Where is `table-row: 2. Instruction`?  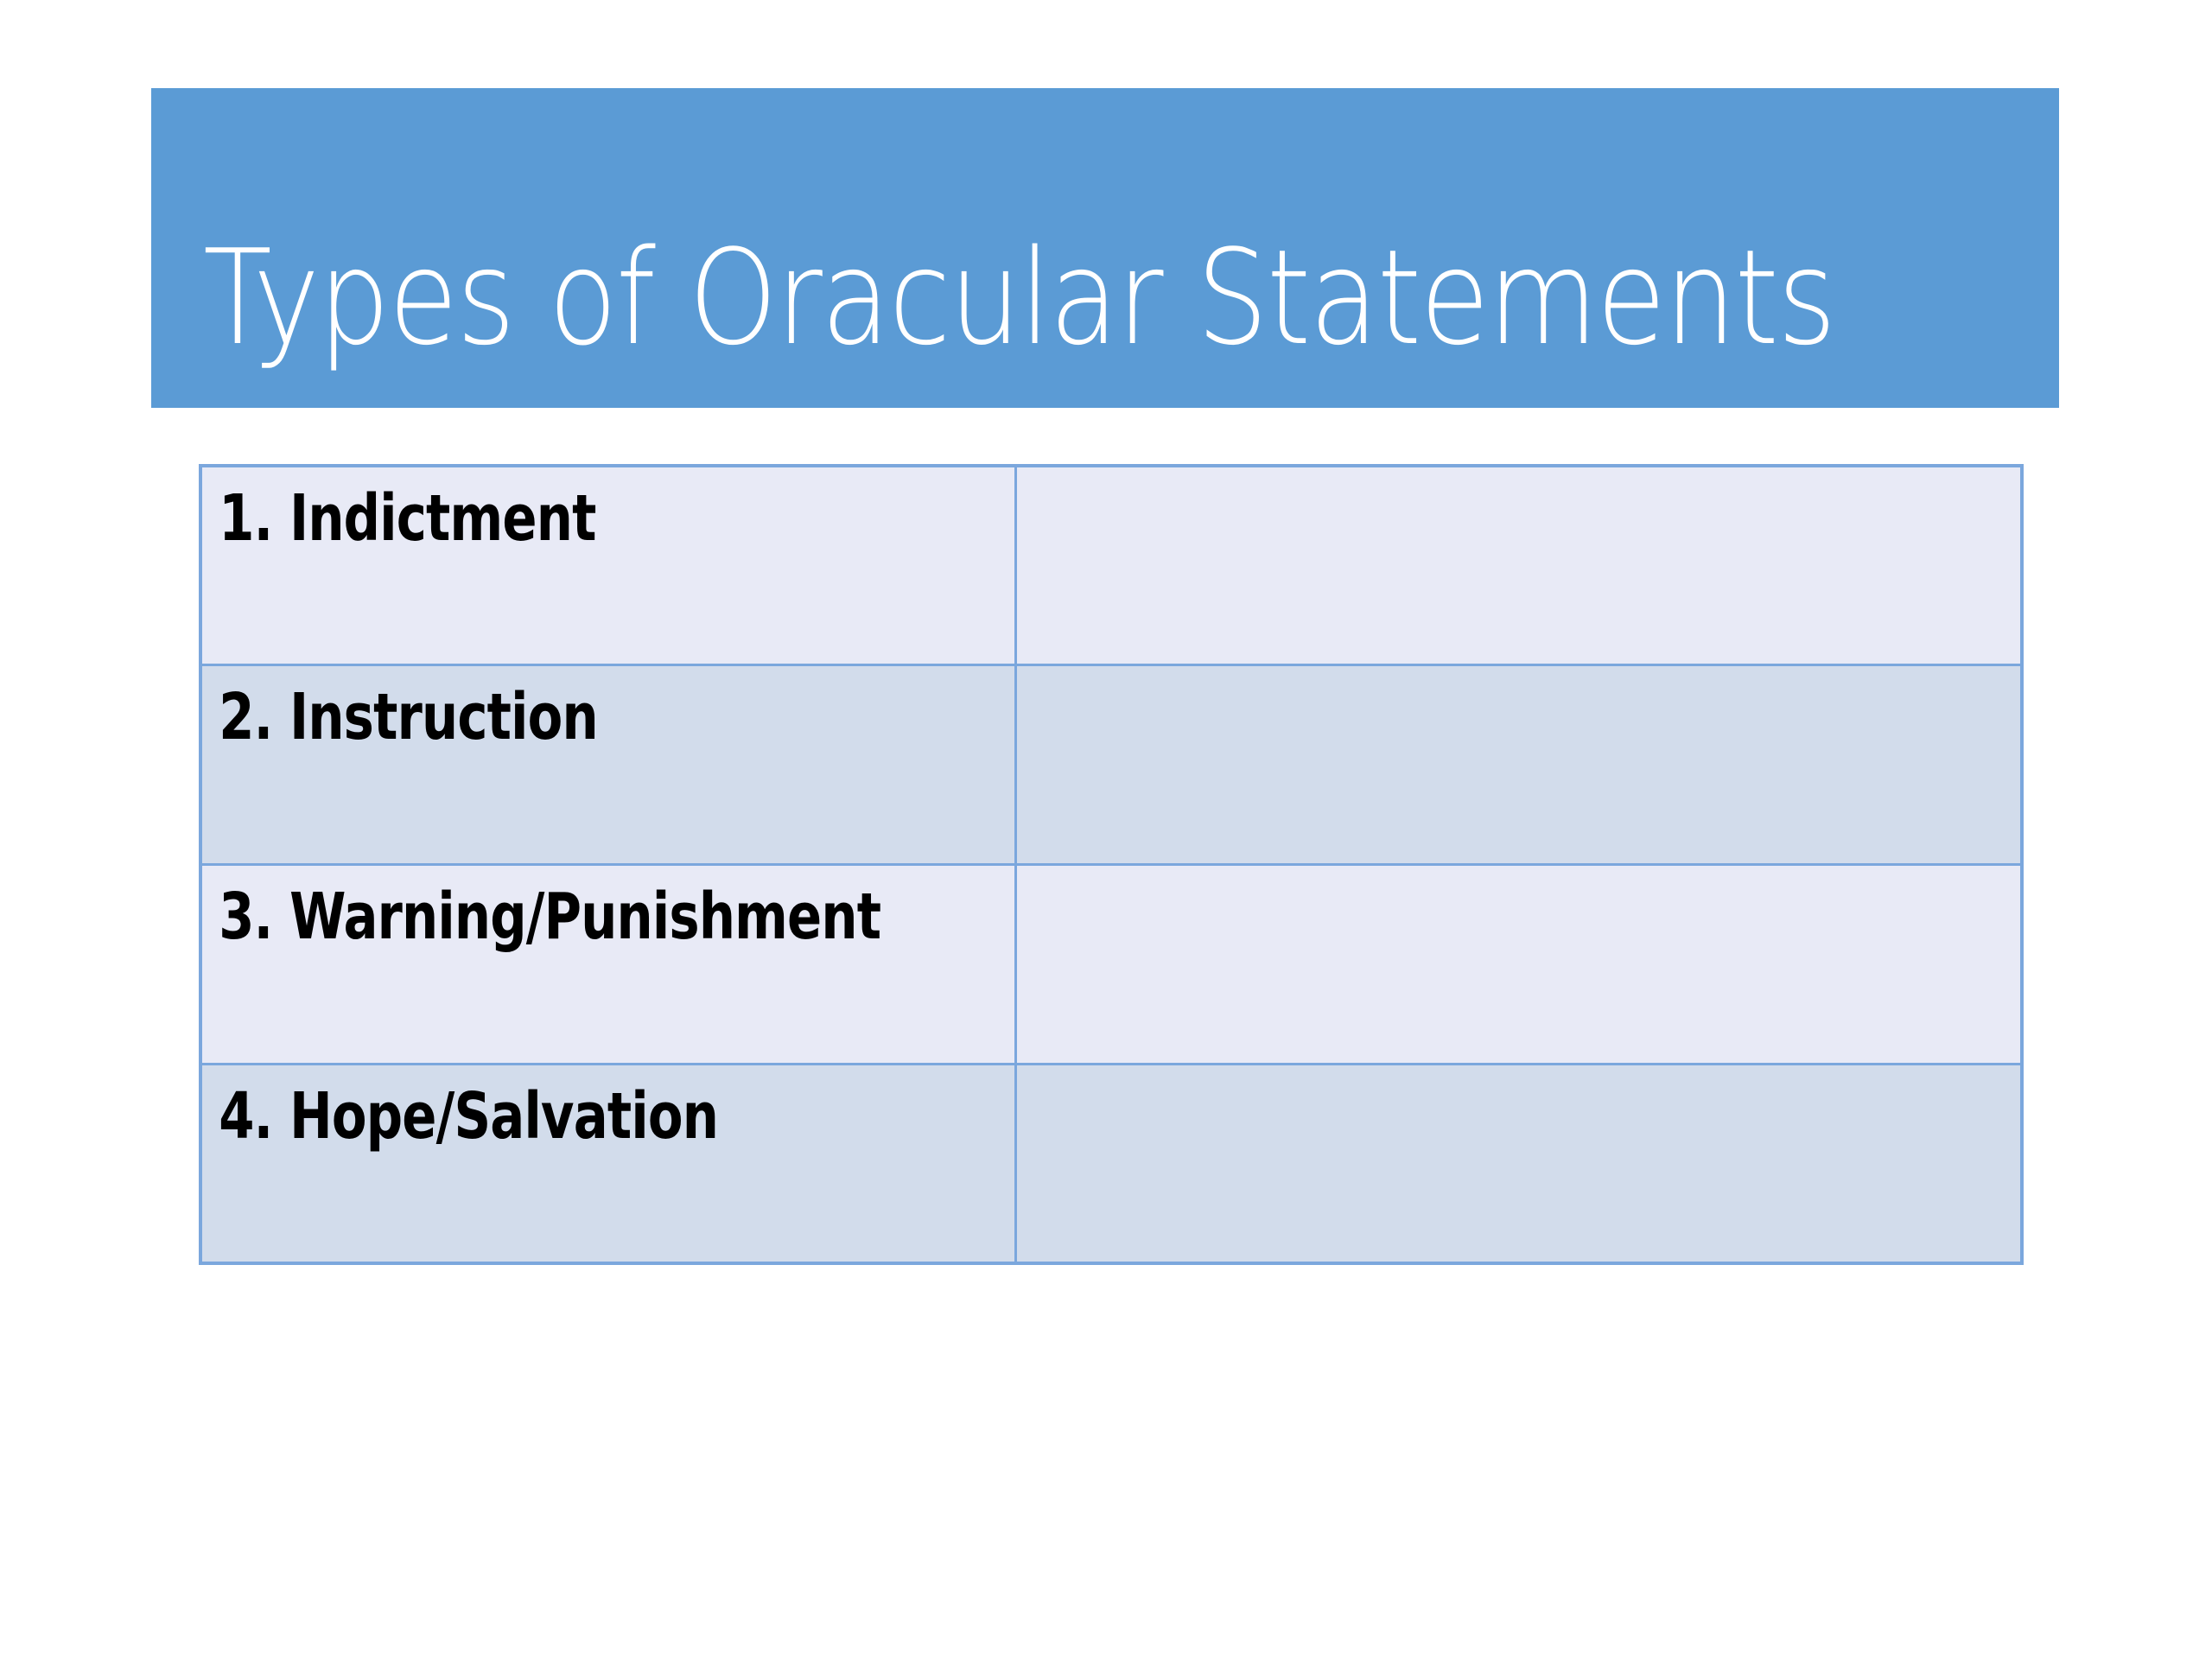
table-row: 2. Instruction is located at coordinates (1111, 765).